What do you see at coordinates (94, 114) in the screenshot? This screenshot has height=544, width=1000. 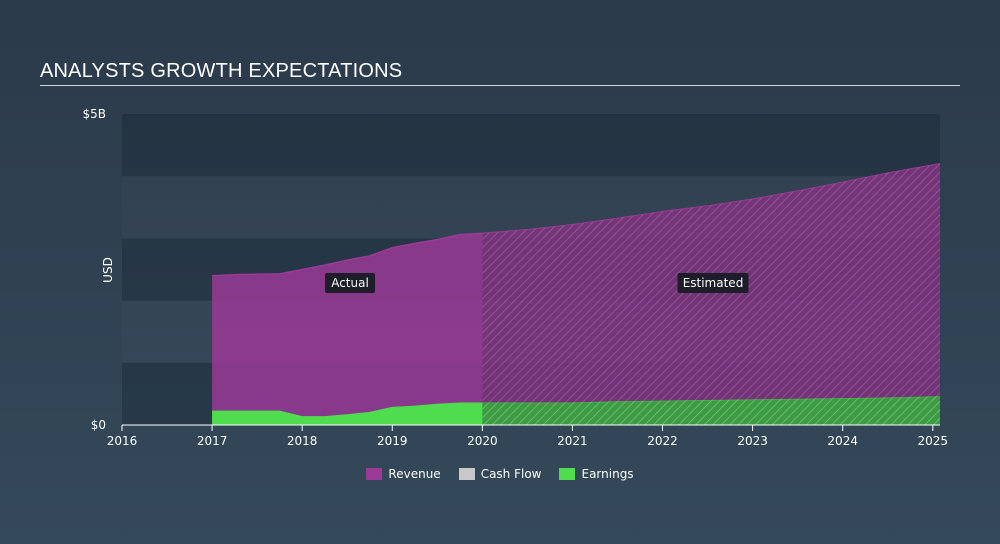 I see `y-tick-label: $5B` at bounding box center [94, 114].